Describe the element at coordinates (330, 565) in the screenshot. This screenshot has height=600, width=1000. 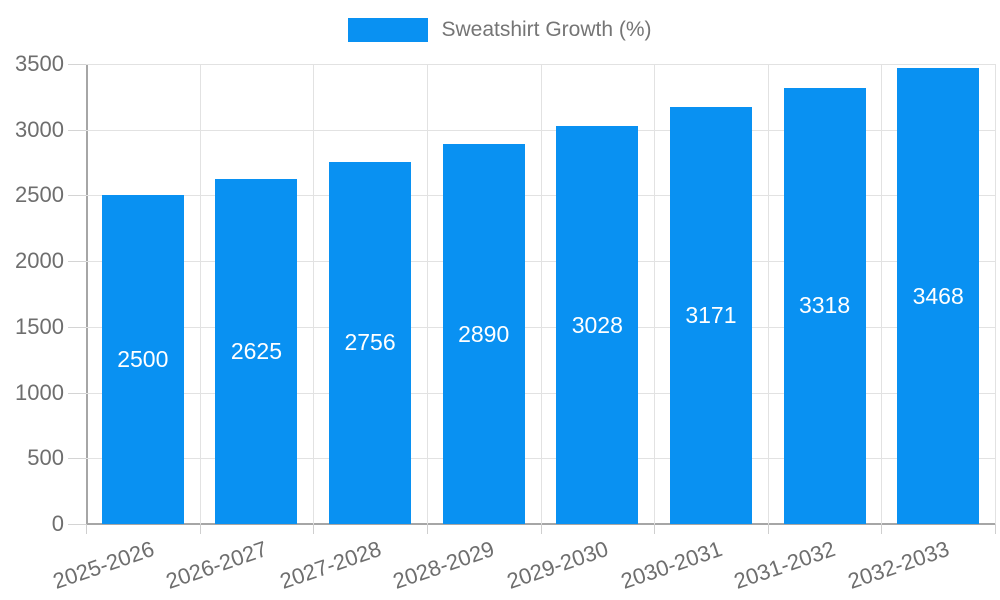
I see `x-category-label: 2027-2028` at that location.